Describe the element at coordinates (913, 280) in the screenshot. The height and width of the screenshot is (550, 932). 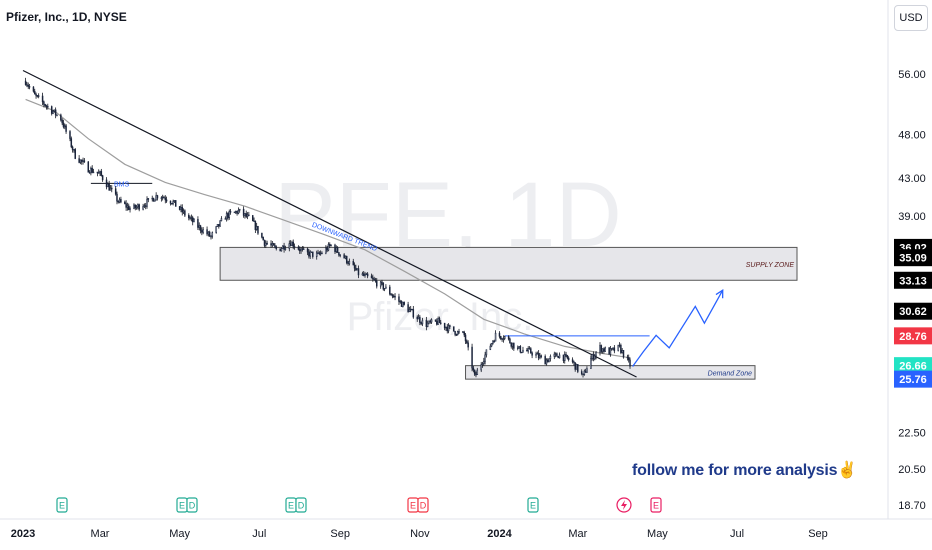
I see `price-label: 33.13` at that location.